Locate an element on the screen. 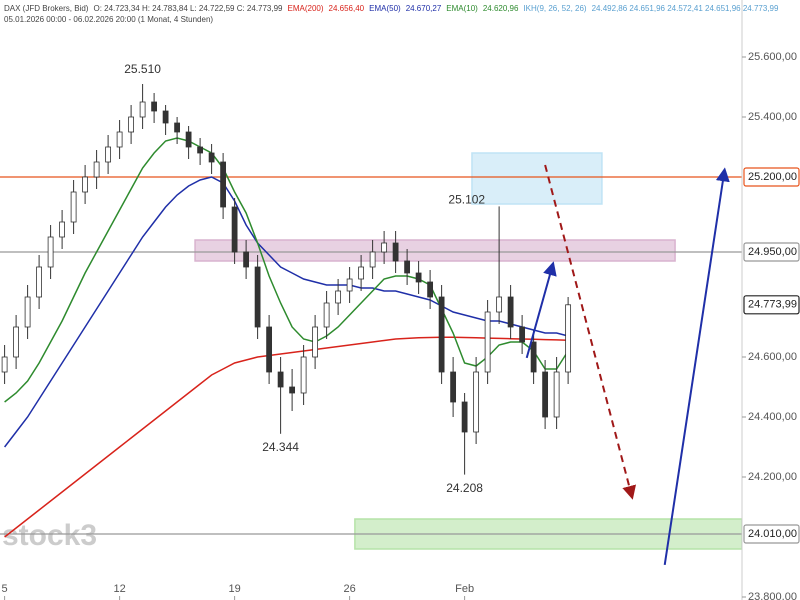 This screenshot has width=800, height=600. y-tick-label: 25.400,00 is located at coordinates (772, 117).